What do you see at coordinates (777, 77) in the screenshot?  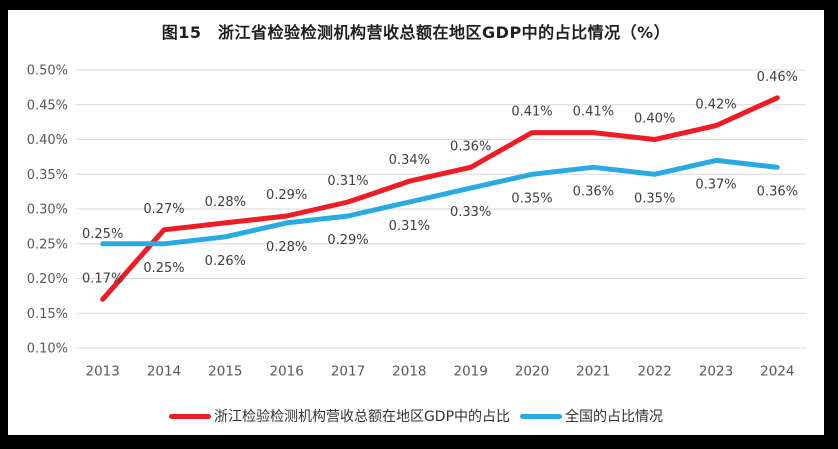 I see `data-label-series-0: 0.46%` at bounding box center [777, 77].